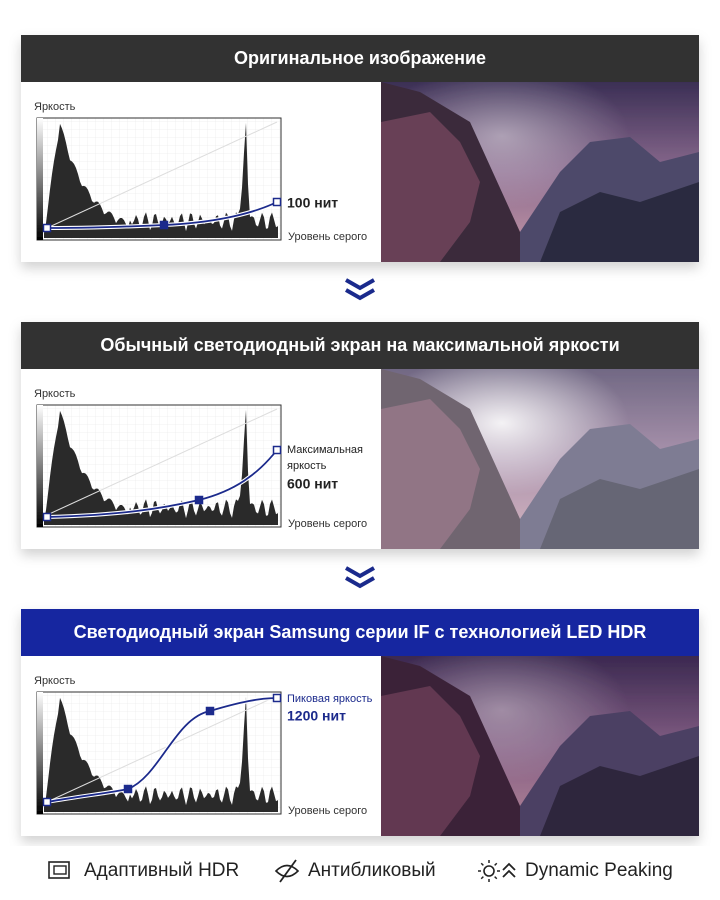  I want to click on panel-title: Оригинальное изображение, so click(360, 58).